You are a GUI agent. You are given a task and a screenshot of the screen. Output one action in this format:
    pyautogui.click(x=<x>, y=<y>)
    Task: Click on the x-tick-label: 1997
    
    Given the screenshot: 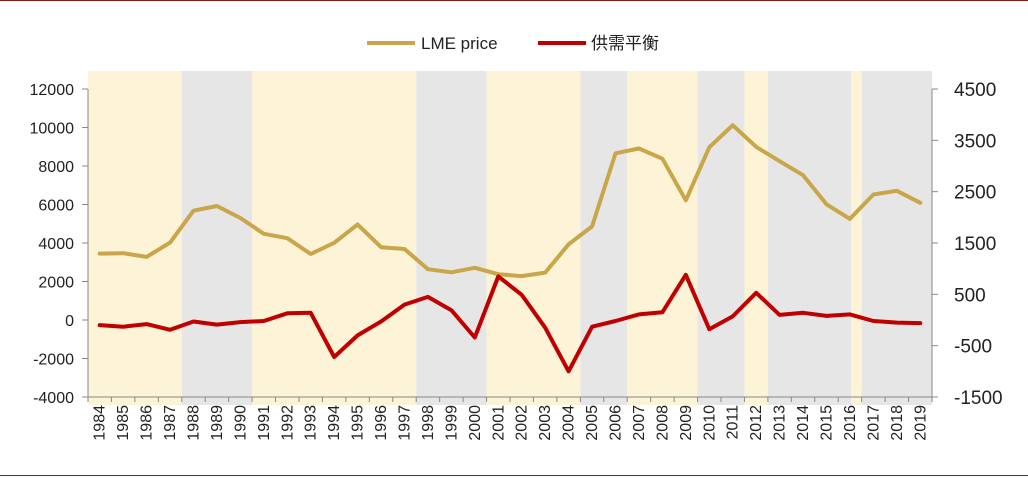 What is the action you would take?
    pyautogui.click(x=405, y=423)
    